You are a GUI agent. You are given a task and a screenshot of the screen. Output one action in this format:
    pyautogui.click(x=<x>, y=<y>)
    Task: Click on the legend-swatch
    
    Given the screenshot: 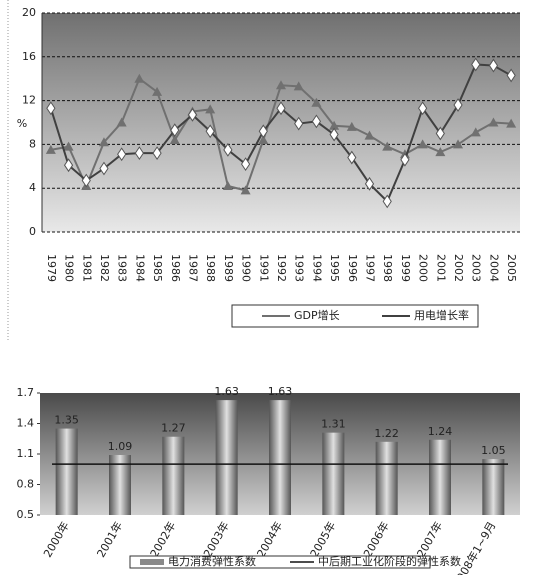 What is the action you would take?
    pyautogui.click(x=152, y=562)
    